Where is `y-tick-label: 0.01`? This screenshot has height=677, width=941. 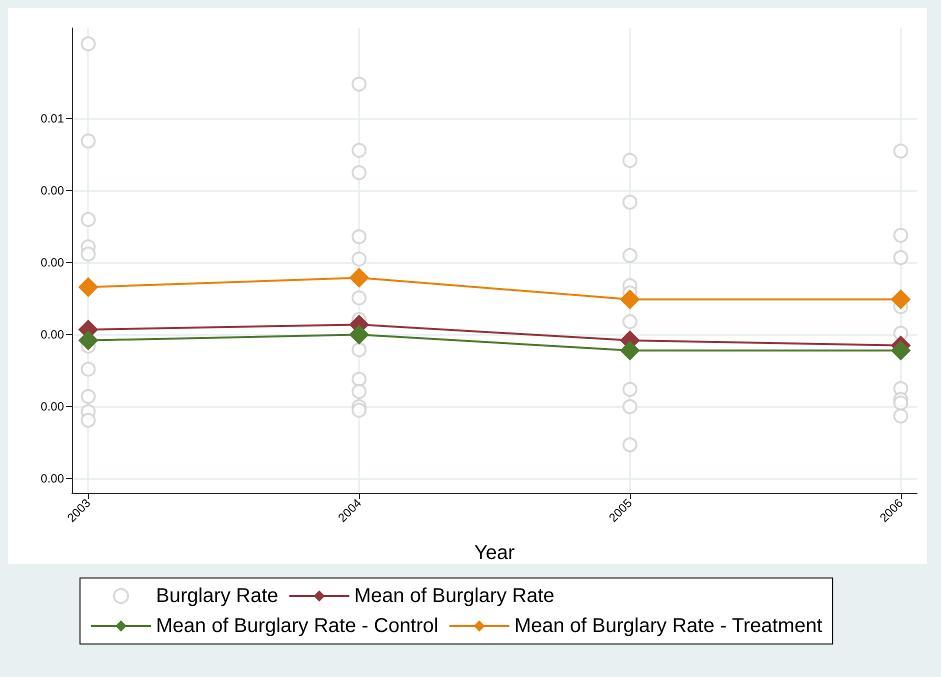
y-tick-label: 0.01 is located at coordinates (52, 119).